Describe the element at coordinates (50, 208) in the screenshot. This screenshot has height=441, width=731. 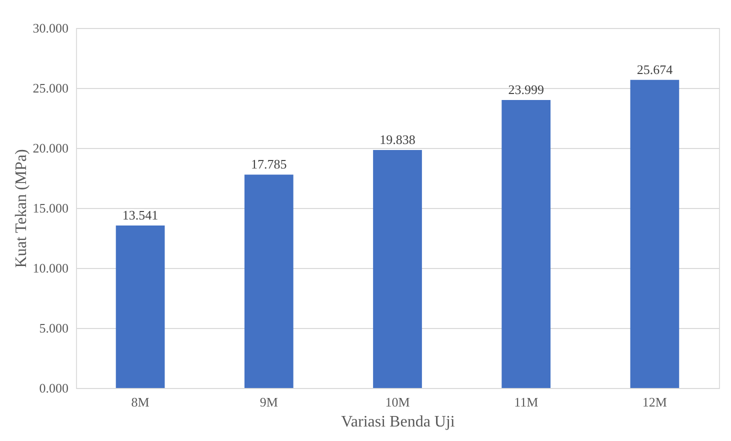
I see `y-tick-label: 15.000` at that location.